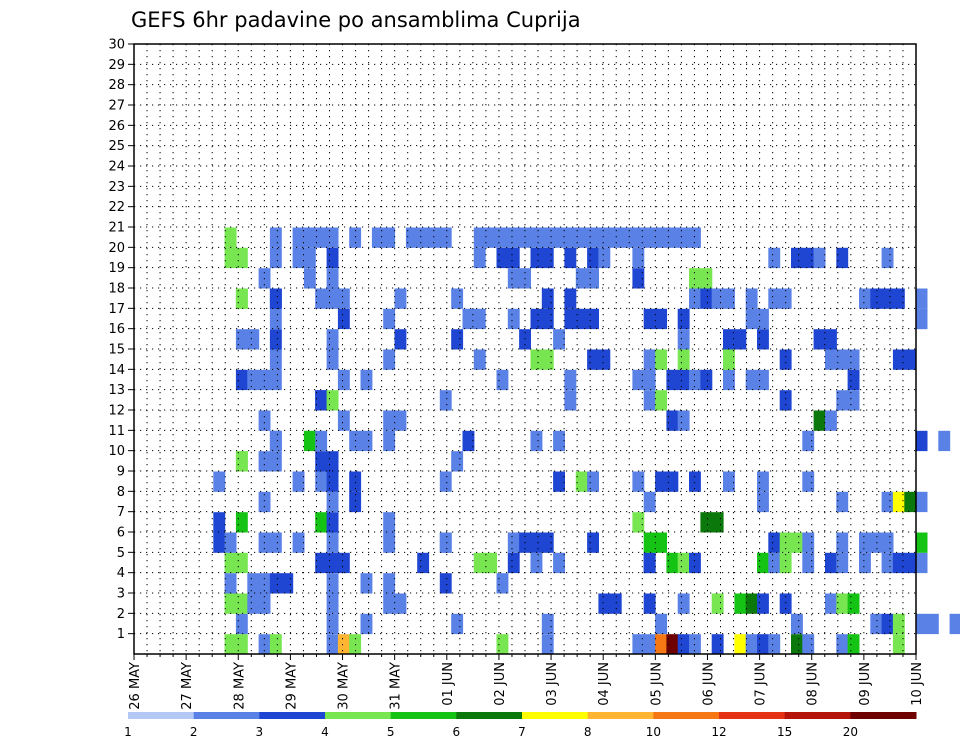 Image resolution: width=960 pixels, height=742 pixels. I want to click on y-tick-label: 27, so click(116, 106).